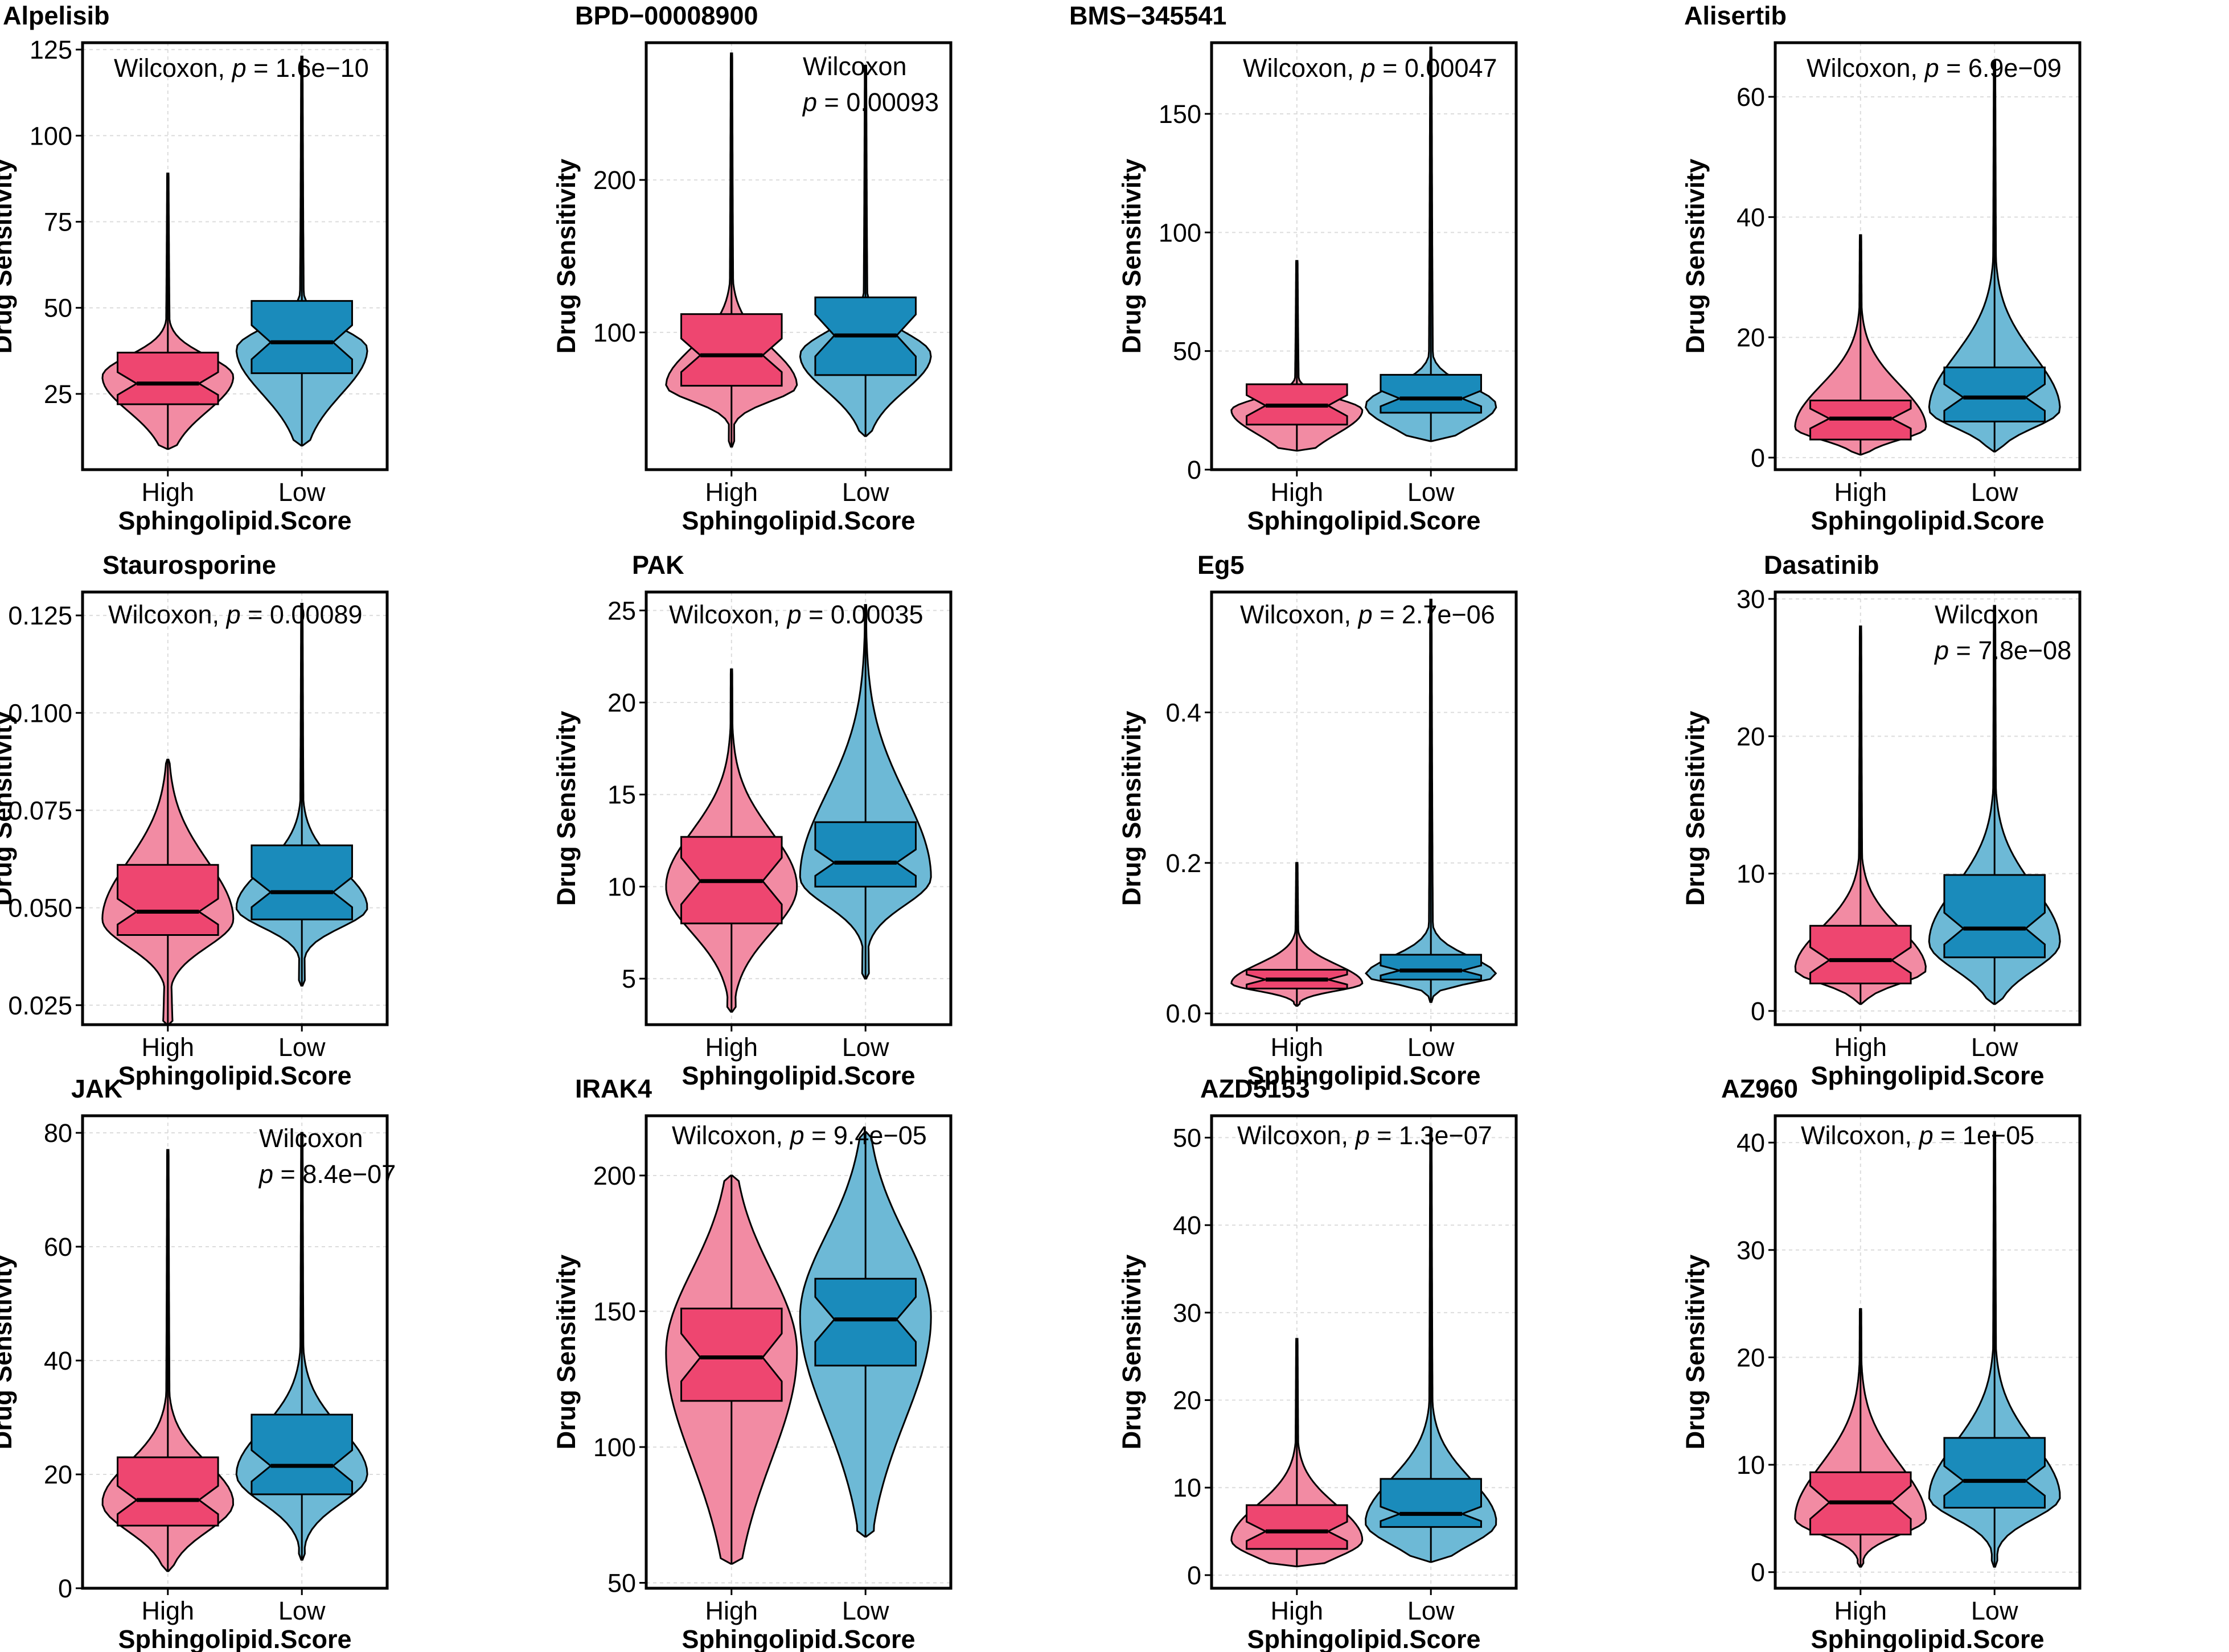 Image resolution: width=2229 pixels, height=1652 pixels. I want to click on y-tick-label: 0.0, so click(1183, 1013).